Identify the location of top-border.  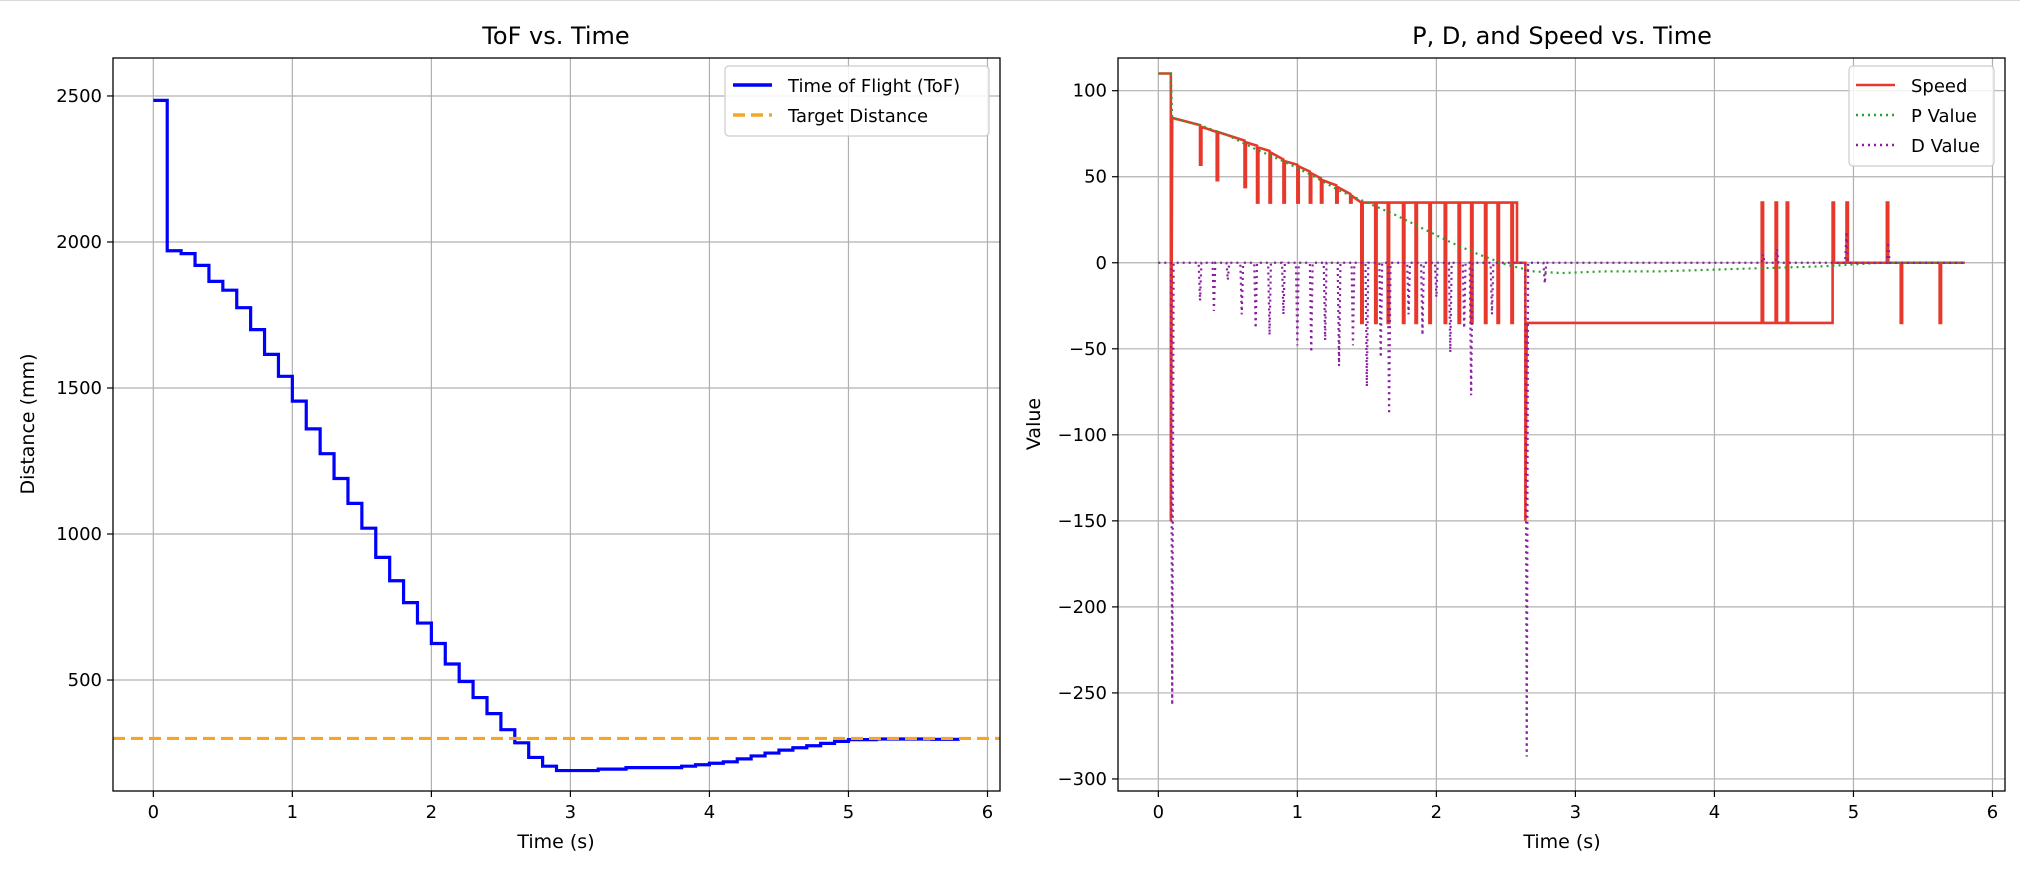
(1010, 0).